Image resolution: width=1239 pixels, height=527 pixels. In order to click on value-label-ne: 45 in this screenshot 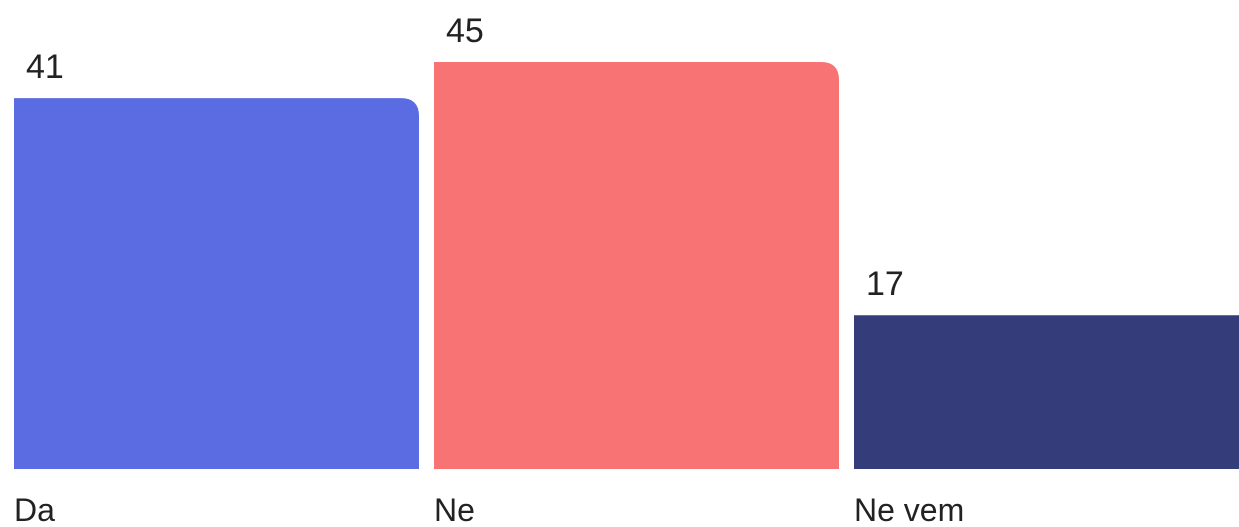, I will do `click(465, 31)`.